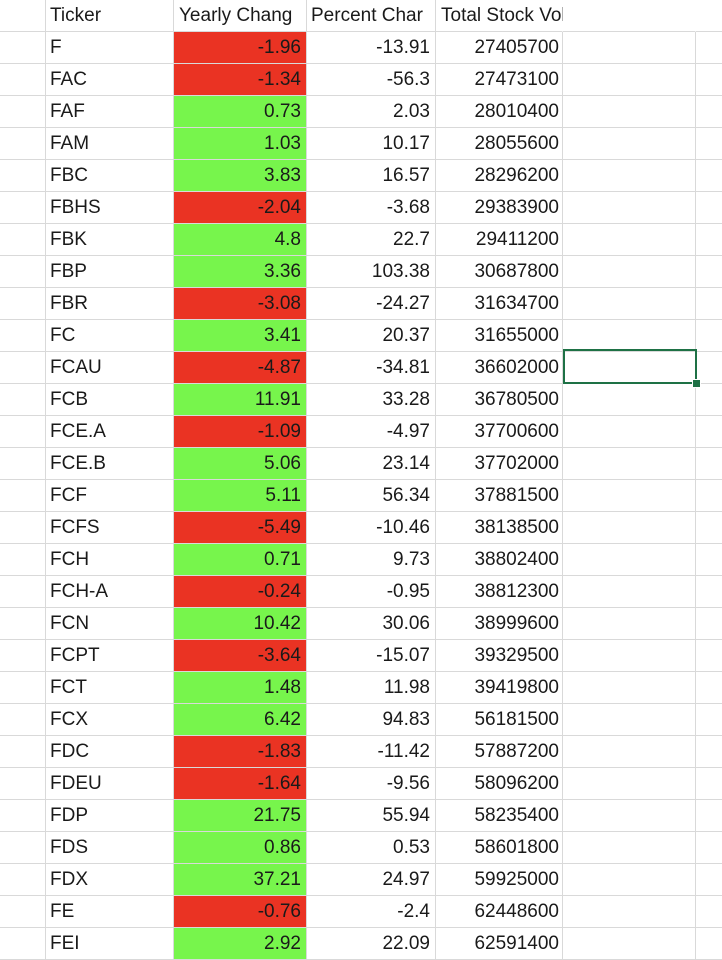 The image size is (722, 960). Describe the element at coordinates (240, 880) in the screenshot. I see `cell-yearly-change: 37.21` at that location.